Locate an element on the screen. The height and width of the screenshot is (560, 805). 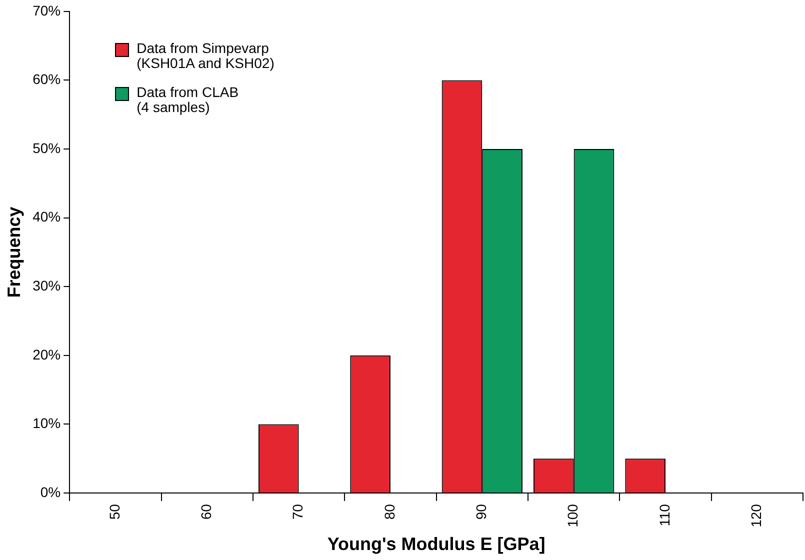
legend-label: Data from CLAB (4 samples) is located at coordinates (187, 100).